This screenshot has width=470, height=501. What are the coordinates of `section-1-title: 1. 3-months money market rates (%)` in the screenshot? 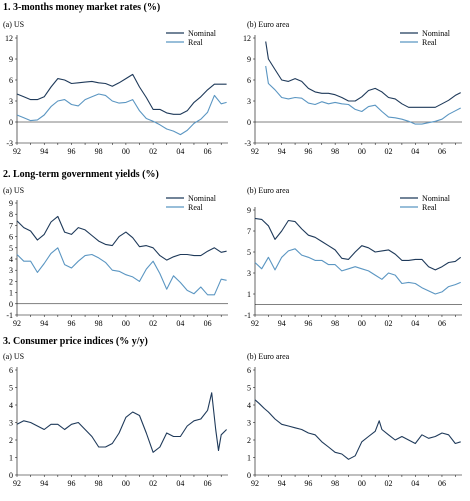 It's located at (82, 7).